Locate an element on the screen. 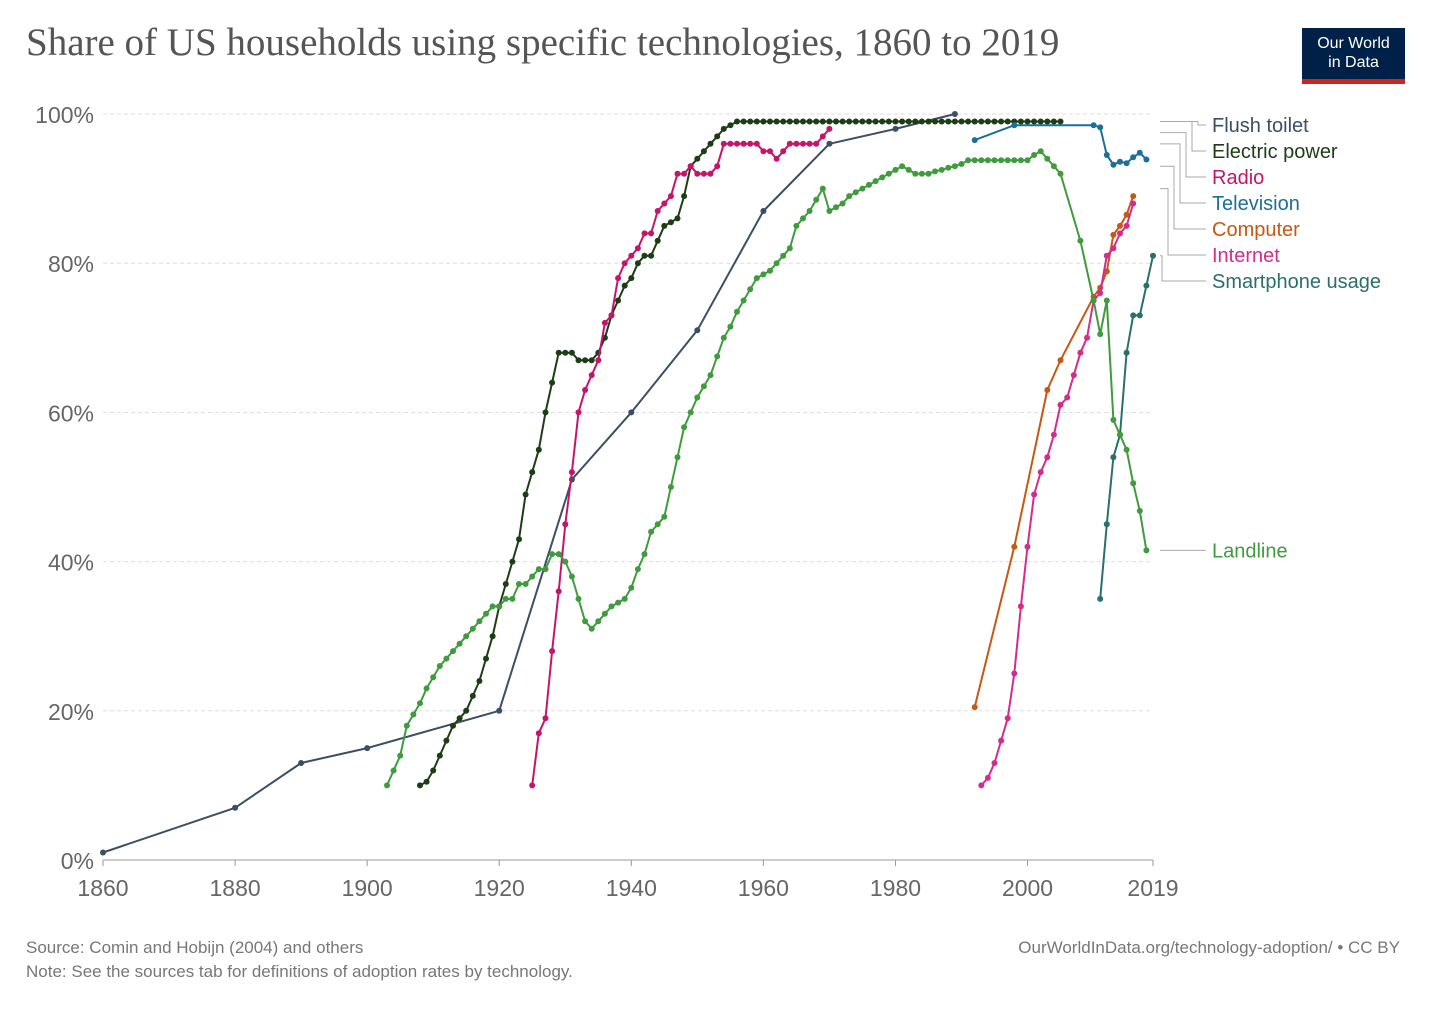 The height and width of the screenshot is (1010, 1430). series-television is located at coordinates (1060, 145).